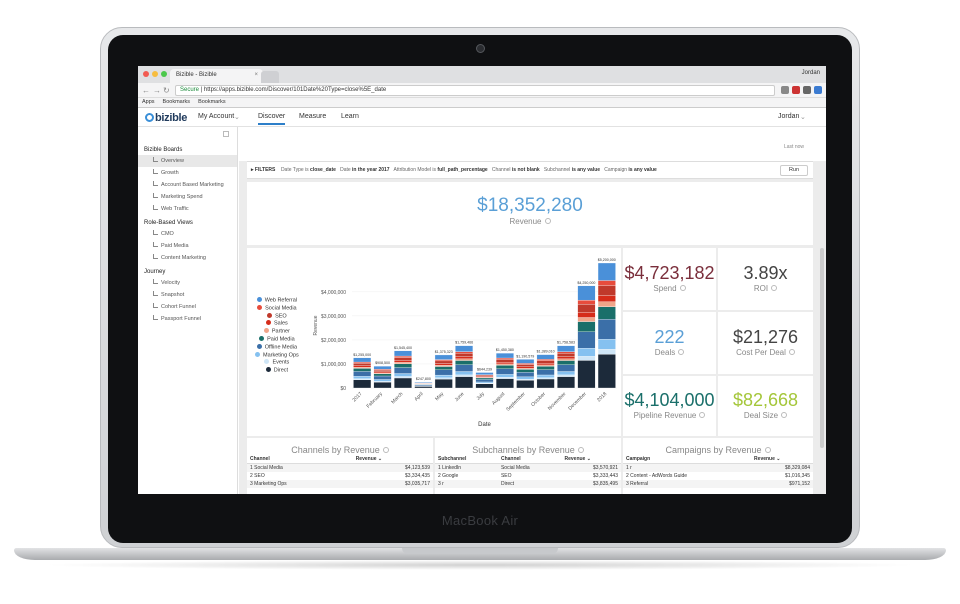 The height and width of the screenshot is (604, 960). Describe the element at coordinates (687, 459) in the screenshot. I see `column-header: Campaign` at that location.